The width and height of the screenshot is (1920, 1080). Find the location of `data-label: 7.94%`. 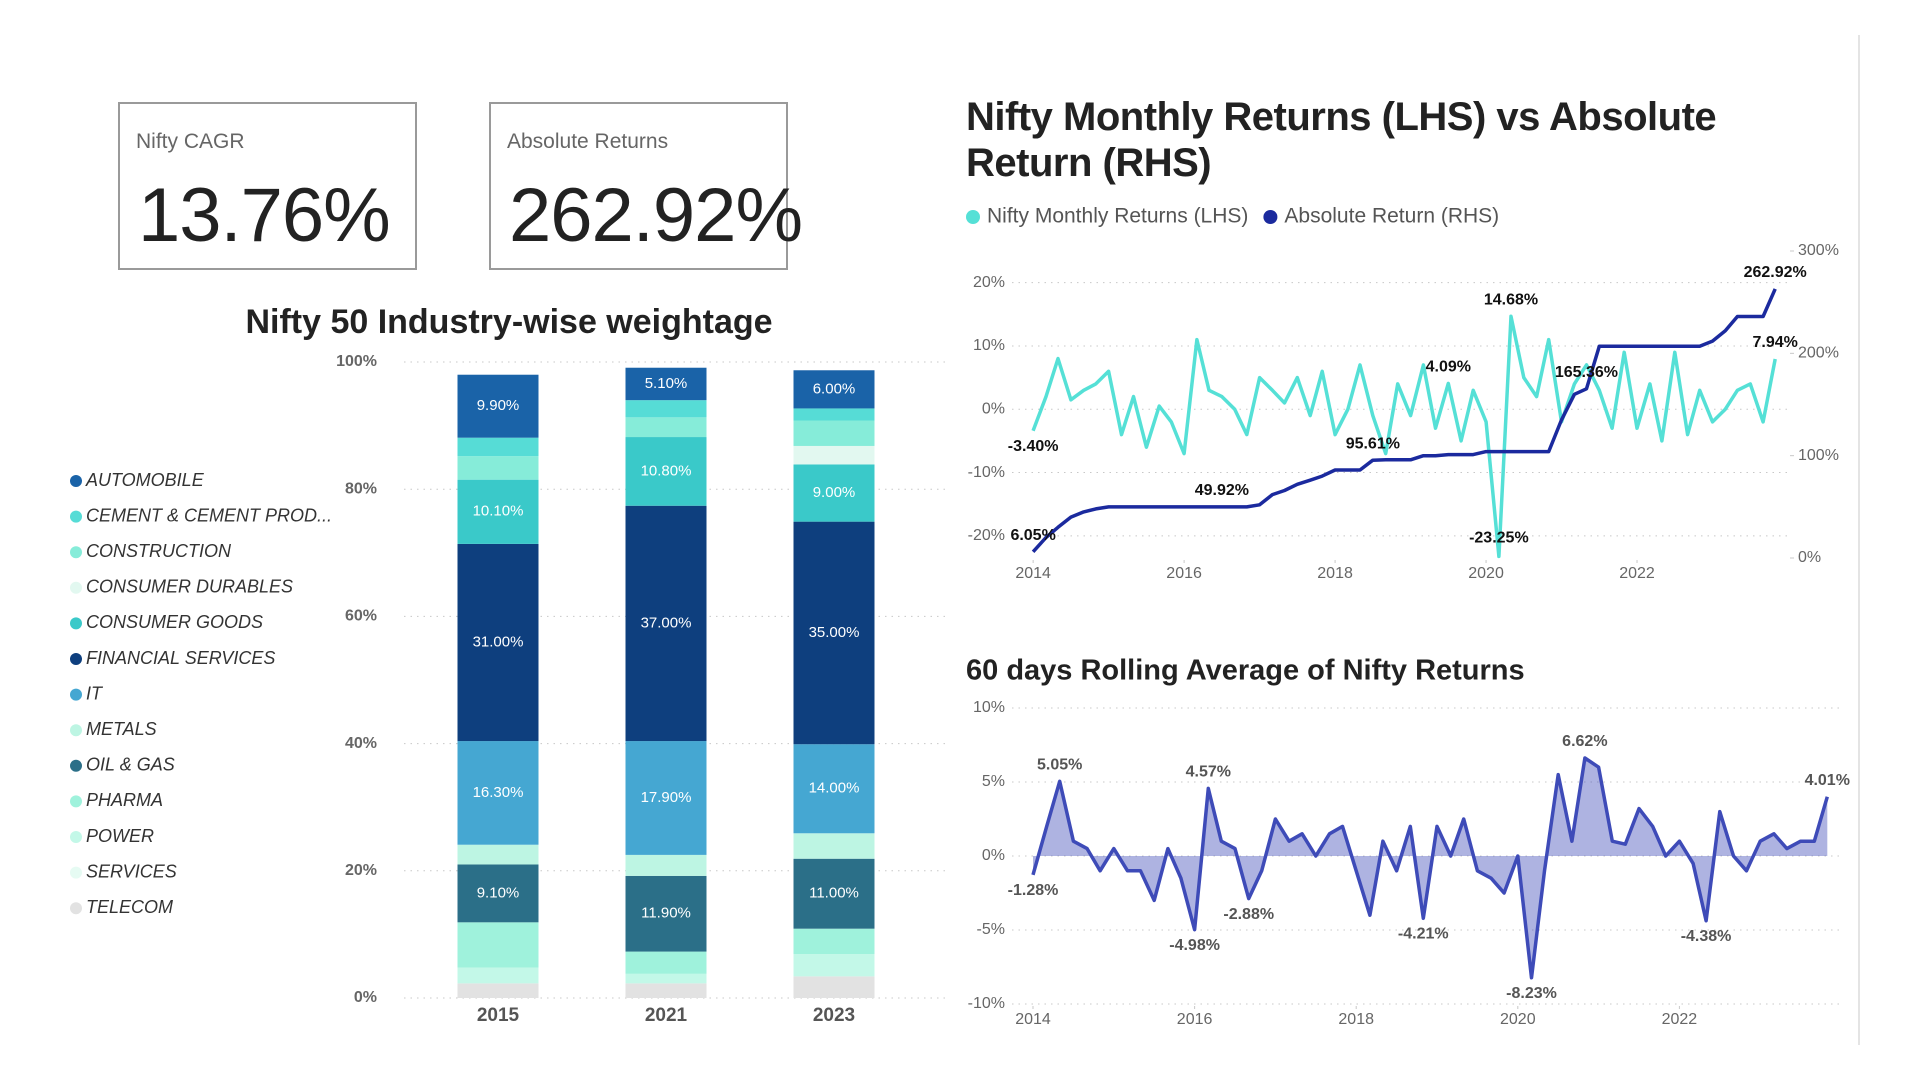

data-label: 7.94% is located at coordinates (1774, 342).